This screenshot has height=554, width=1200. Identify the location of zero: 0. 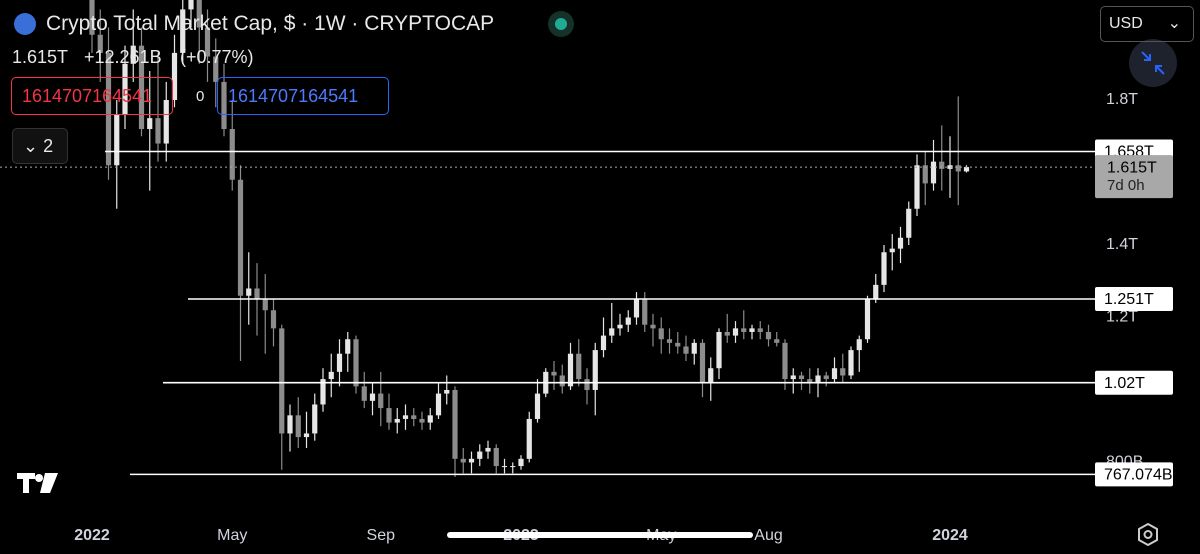
(200, 96).